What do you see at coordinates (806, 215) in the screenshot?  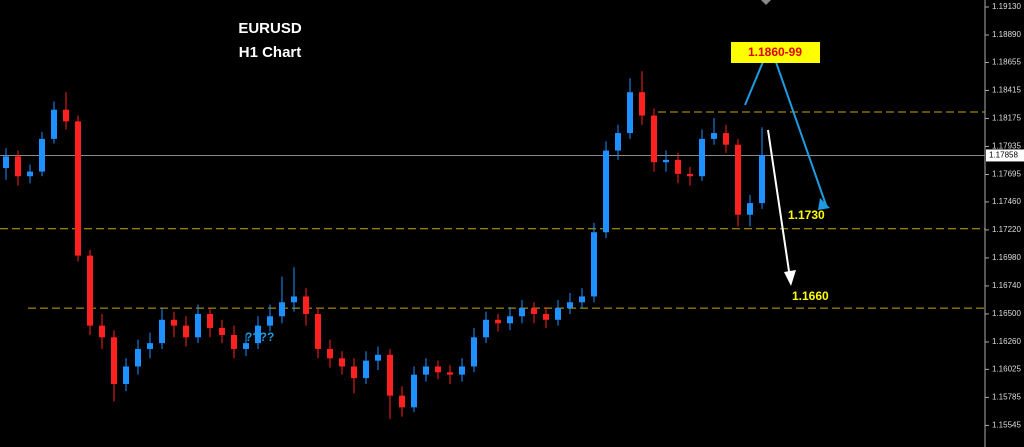 I see `annotation: 1.1730` at bounding box center [806, 215].